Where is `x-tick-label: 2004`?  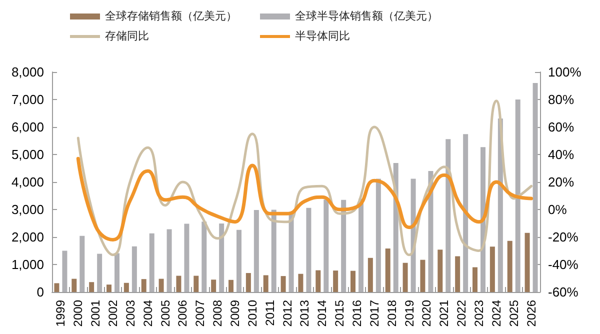 x-tick-label: 2004 is located at coordinates (147, 313).